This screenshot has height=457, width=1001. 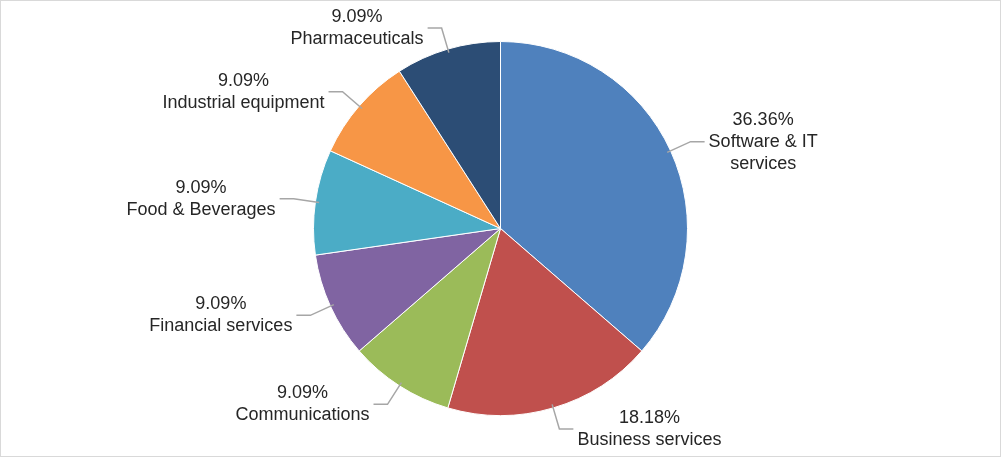 I want to click on slice-label: Pharmaceuticals, so click(x=357, y=37).